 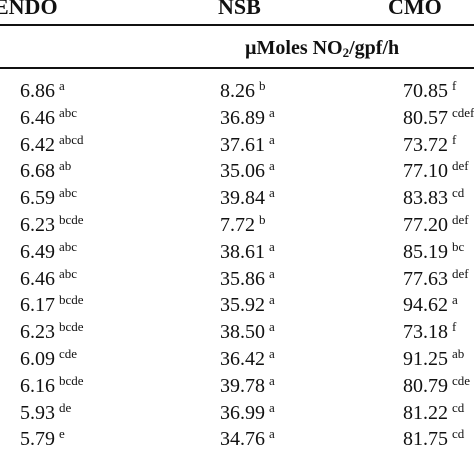 What do you see at coordinates (461, 380) in the screenshot?
I see `cell-cmo-significance: cde` at bounding box center [461, 380].